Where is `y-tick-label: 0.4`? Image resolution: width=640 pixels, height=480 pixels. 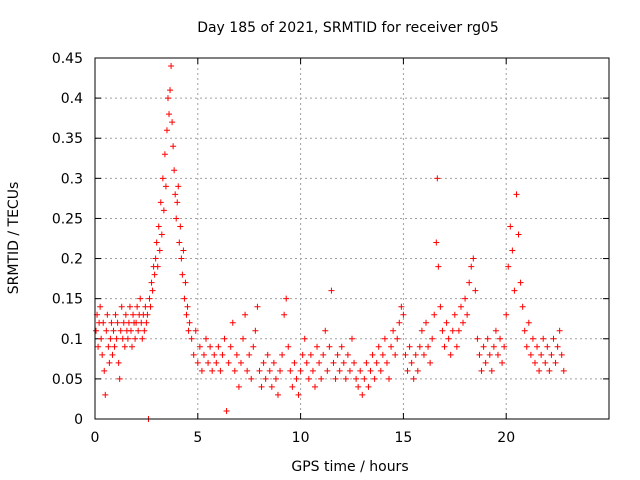 y-tick-label: 0.4 is located at coordinates (72, 99).